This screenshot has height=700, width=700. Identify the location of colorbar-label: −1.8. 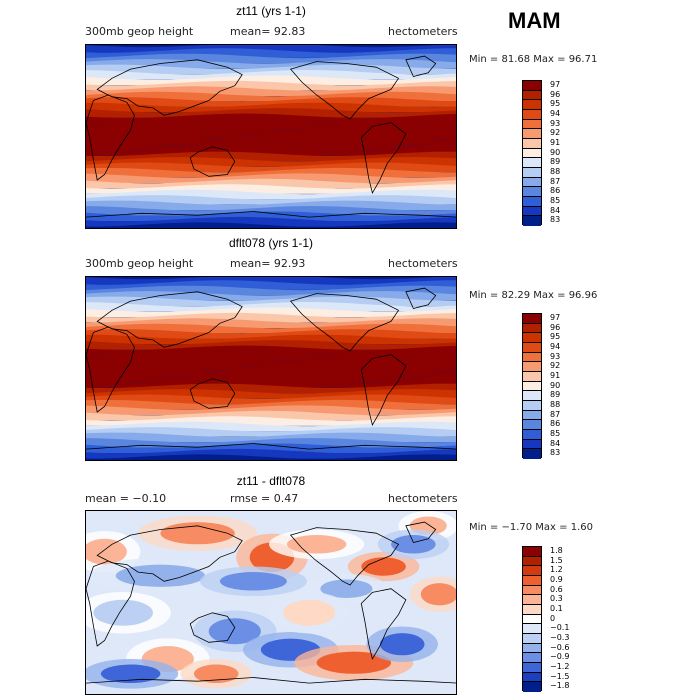
(560, 686).